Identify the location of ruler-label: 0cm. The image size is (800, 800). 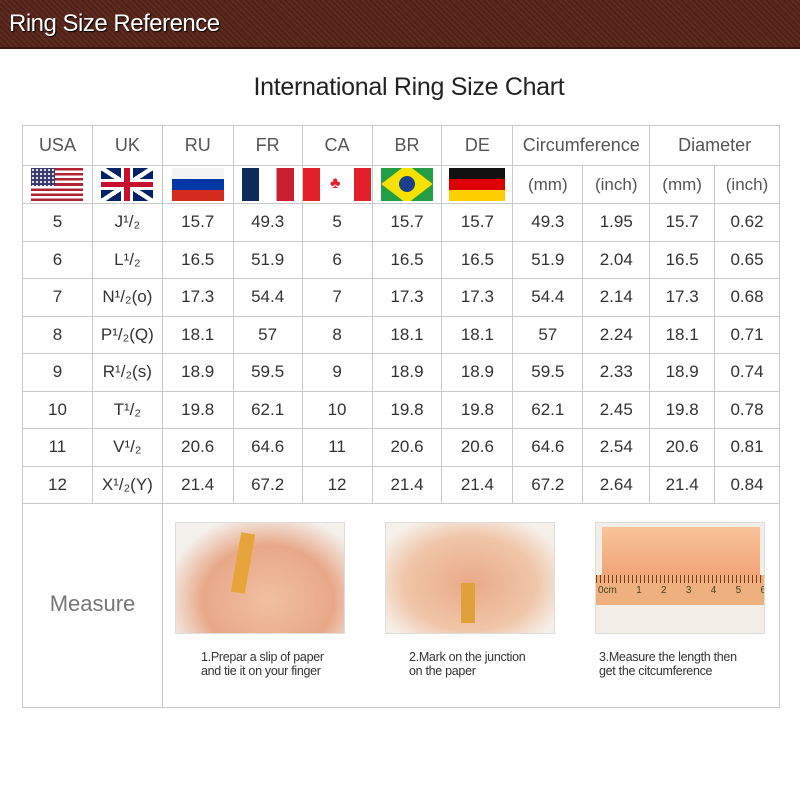
(607, 590).